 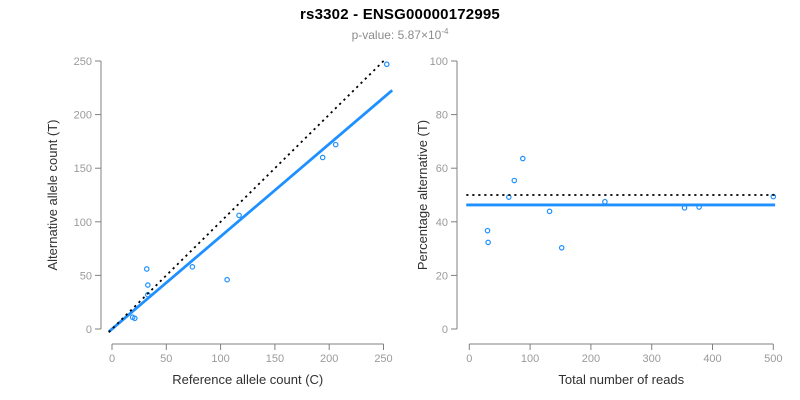 What do you see at coordinates (374, 34) in the screenshot?
I see `pvalue-prefix: p-value:` at bounding box center [374, 34].